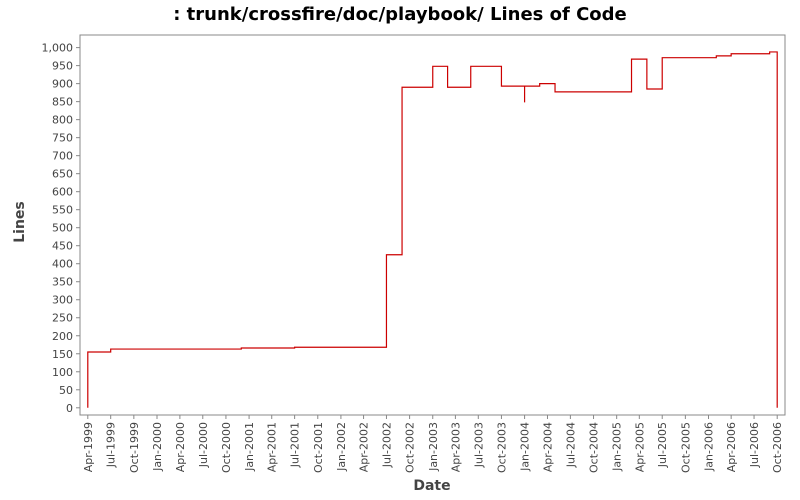  I want to click on x-tick-label: Jan-2006, so click(709, 447).